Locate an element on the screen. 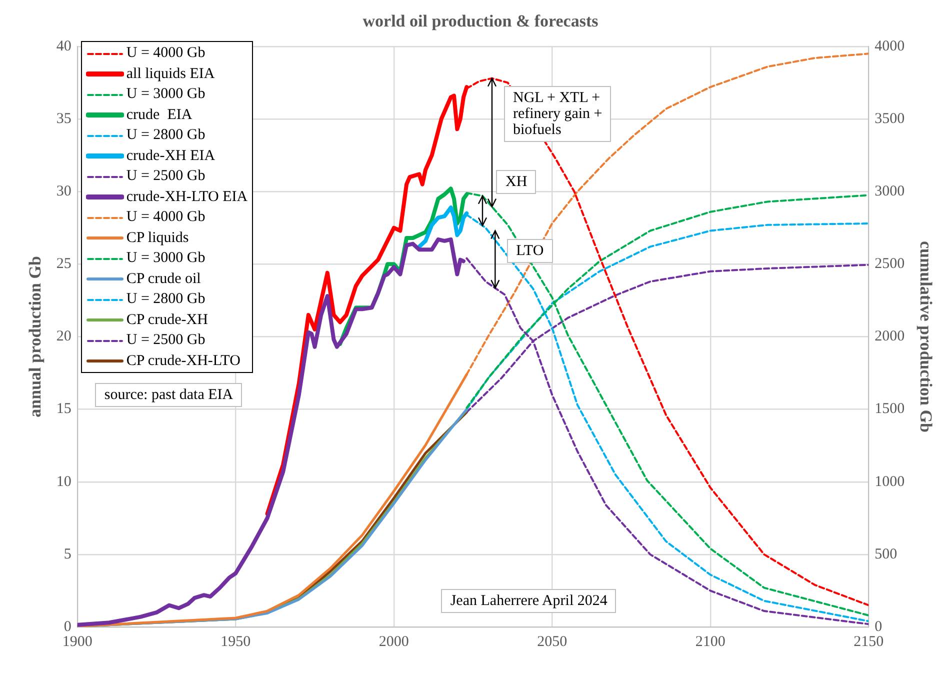 Image resolution: width=941 pixels, height=679 pixels. y2-tick-label: 1500 is located at coordinates (889, 409).